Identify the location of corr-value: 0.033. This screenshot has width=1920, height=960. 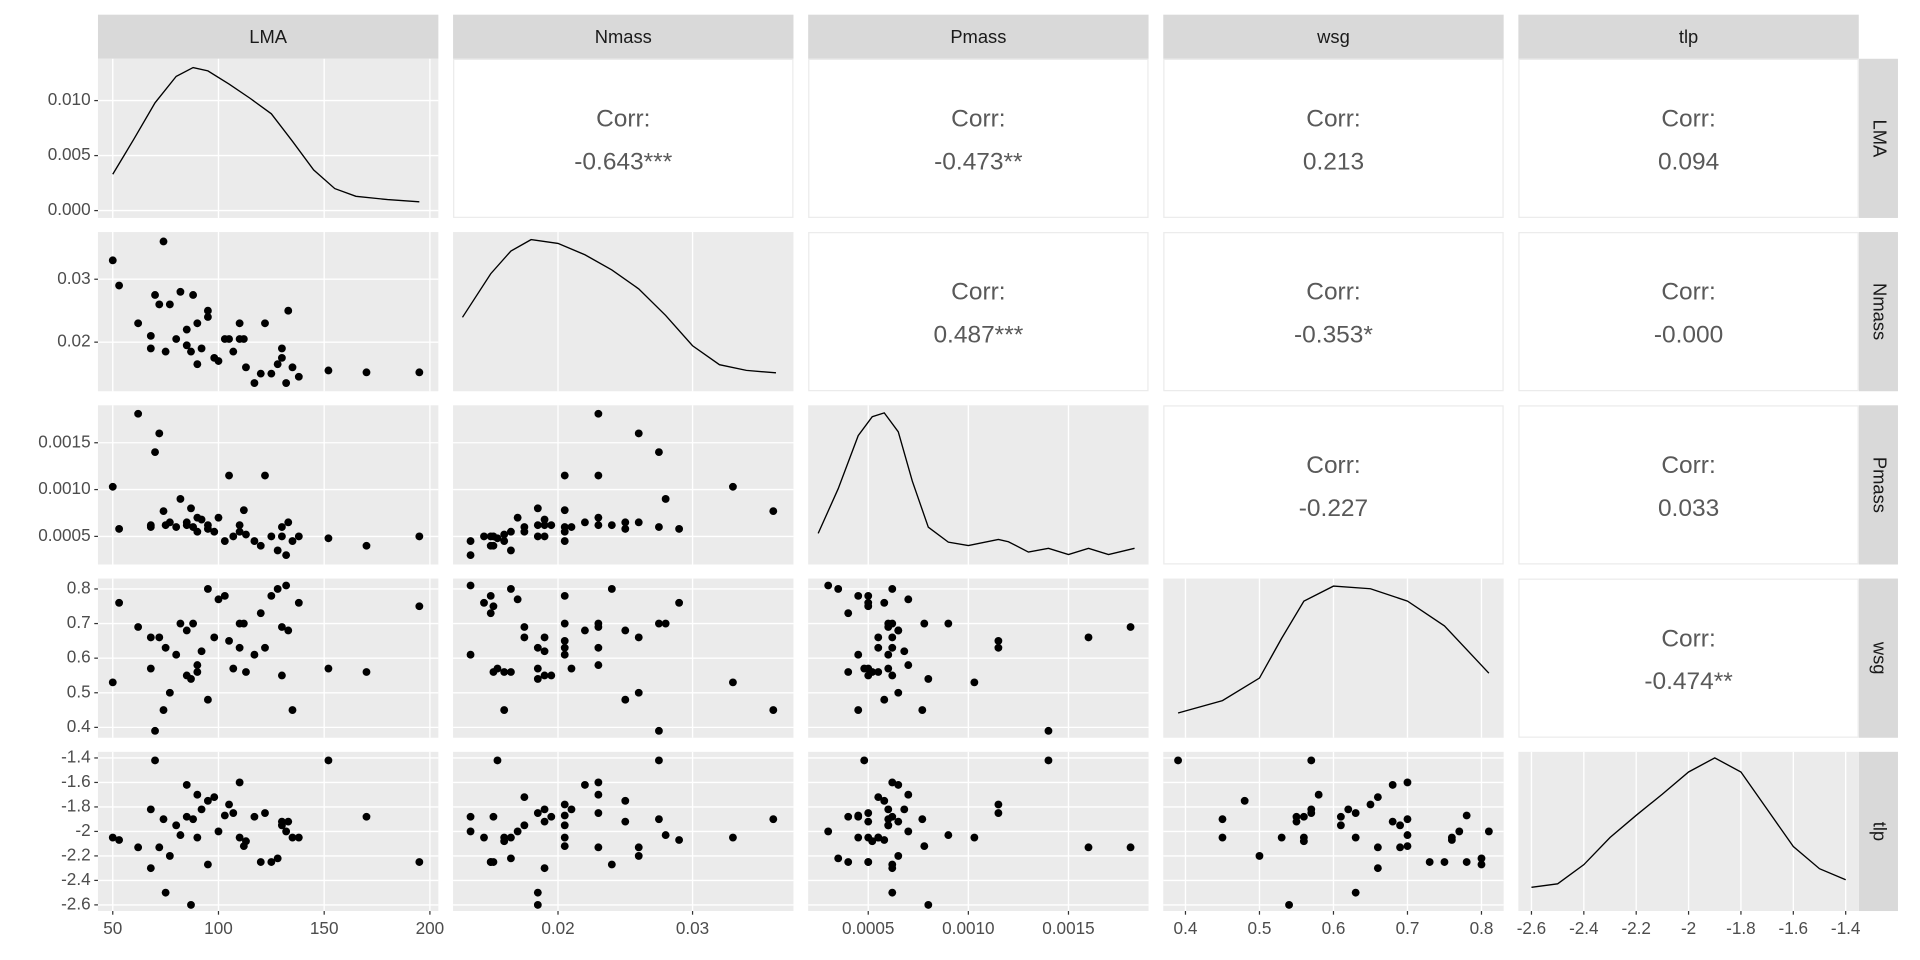
(1688, 508).